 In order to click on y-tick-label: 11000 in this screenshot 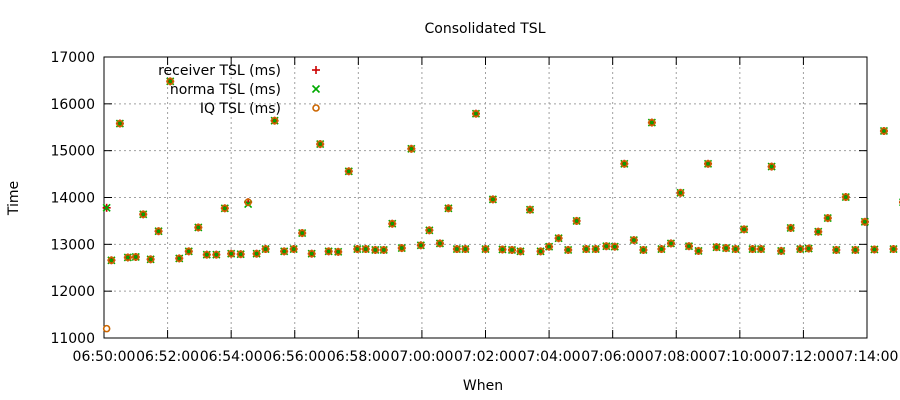, I will do `click(72, 339)`.